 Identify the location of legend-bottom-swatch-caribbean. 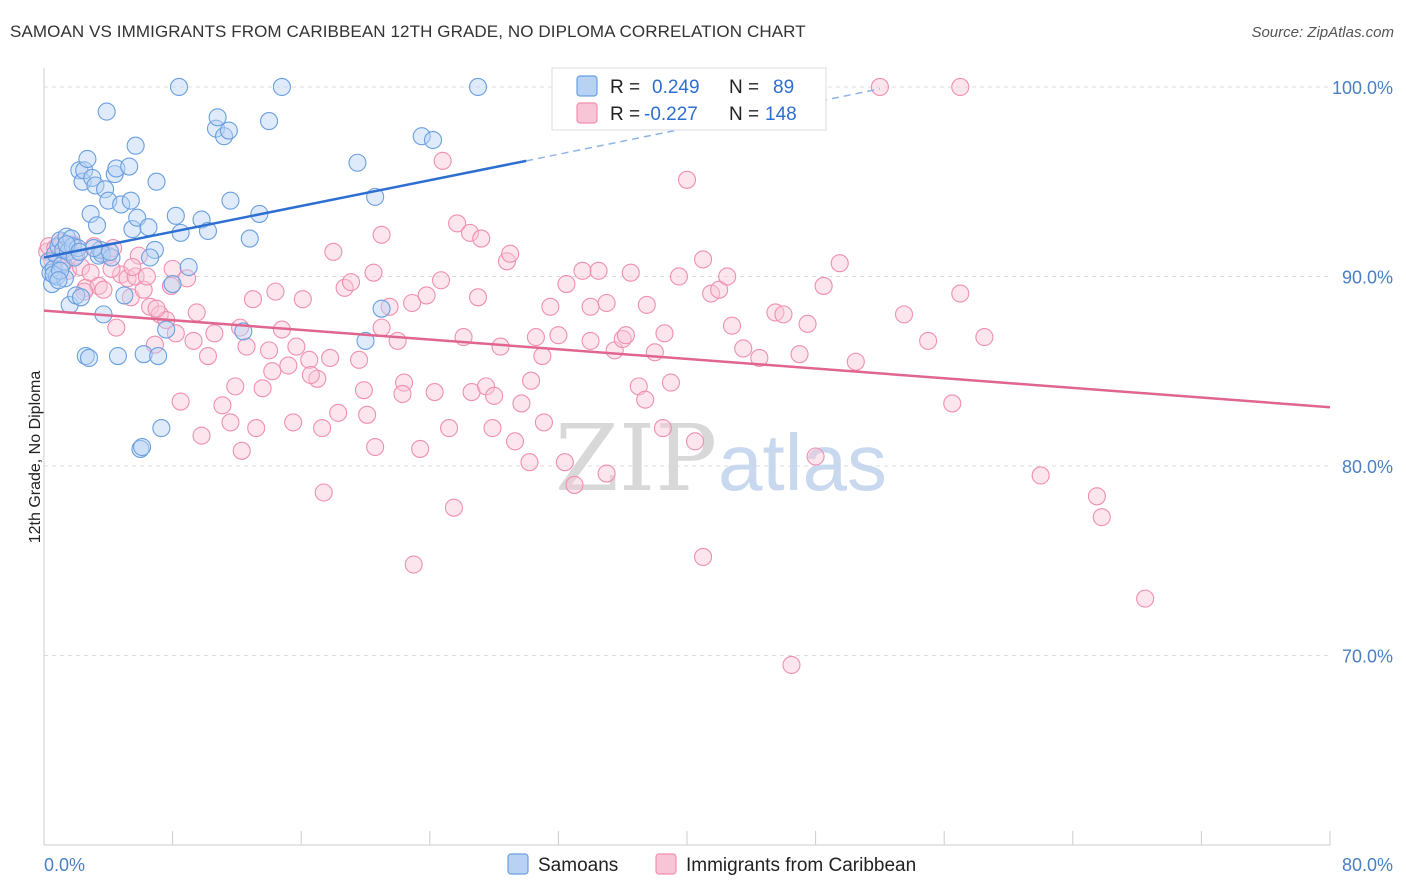
(666, 864).